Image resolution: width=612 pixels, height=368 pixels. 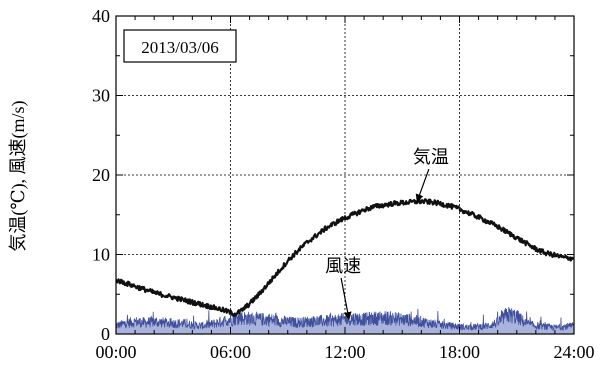 What do you see at coordinates (101, 255) in the screenshot?
I see `y-tick-label-1: 10` at bounding box center [101, 255].